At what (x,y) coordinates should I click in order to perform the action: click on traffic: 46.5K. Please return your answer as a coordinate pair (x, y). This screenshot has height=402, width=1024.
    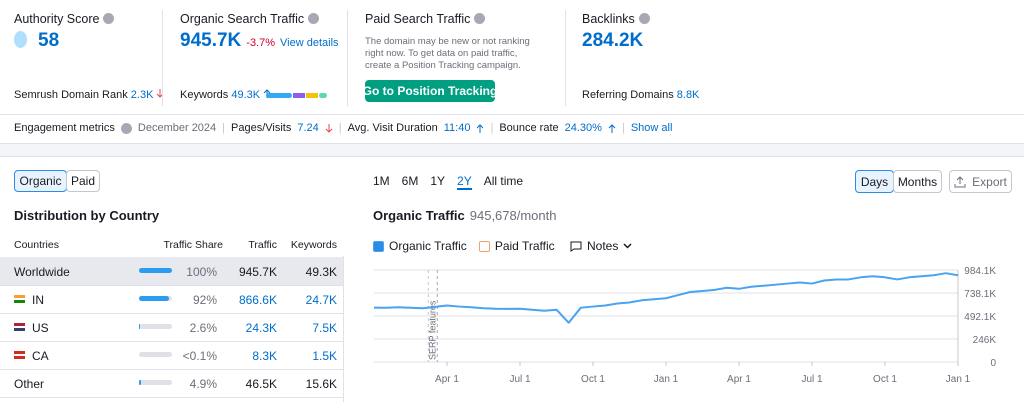
    Looking at the image, I should click on (261, 384).